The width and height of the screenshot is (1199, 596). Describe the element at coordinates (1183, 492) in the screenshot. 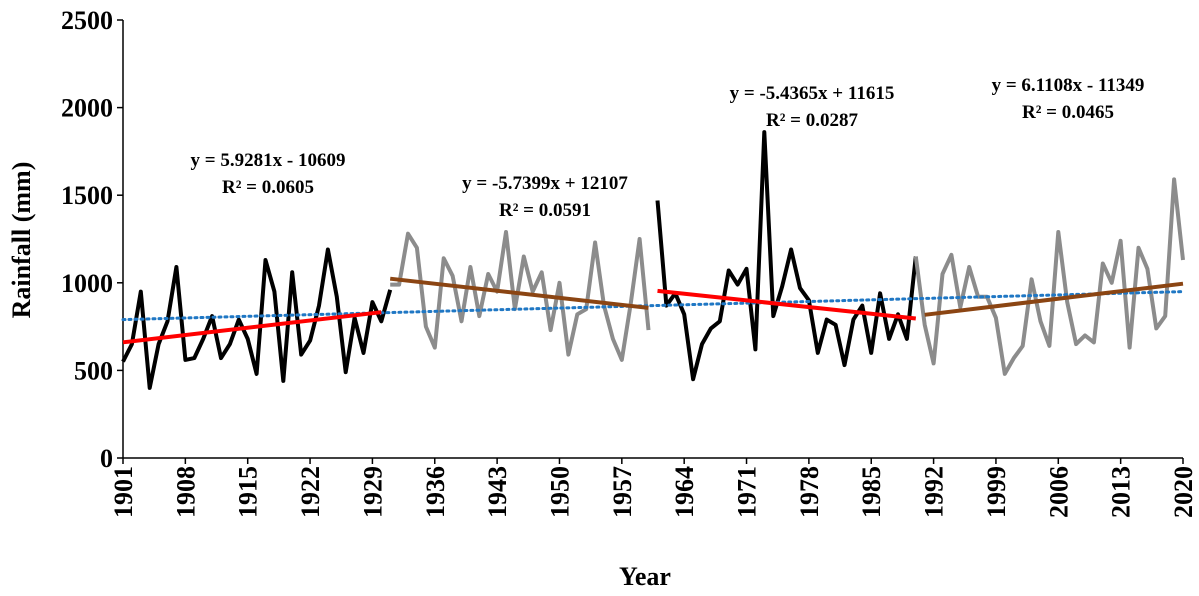

I see `x-tick-label: 2020` at that location.